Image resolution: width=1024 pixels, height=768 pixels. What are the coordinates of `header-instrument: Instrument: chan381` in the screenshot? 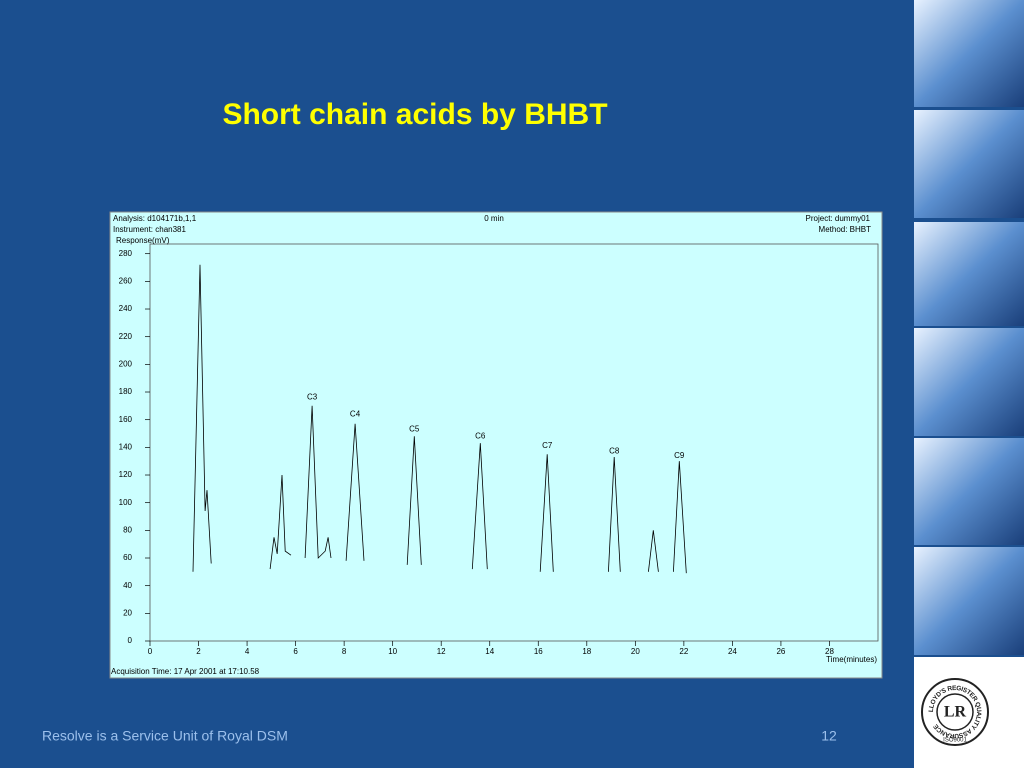 It's located at (149, 229).